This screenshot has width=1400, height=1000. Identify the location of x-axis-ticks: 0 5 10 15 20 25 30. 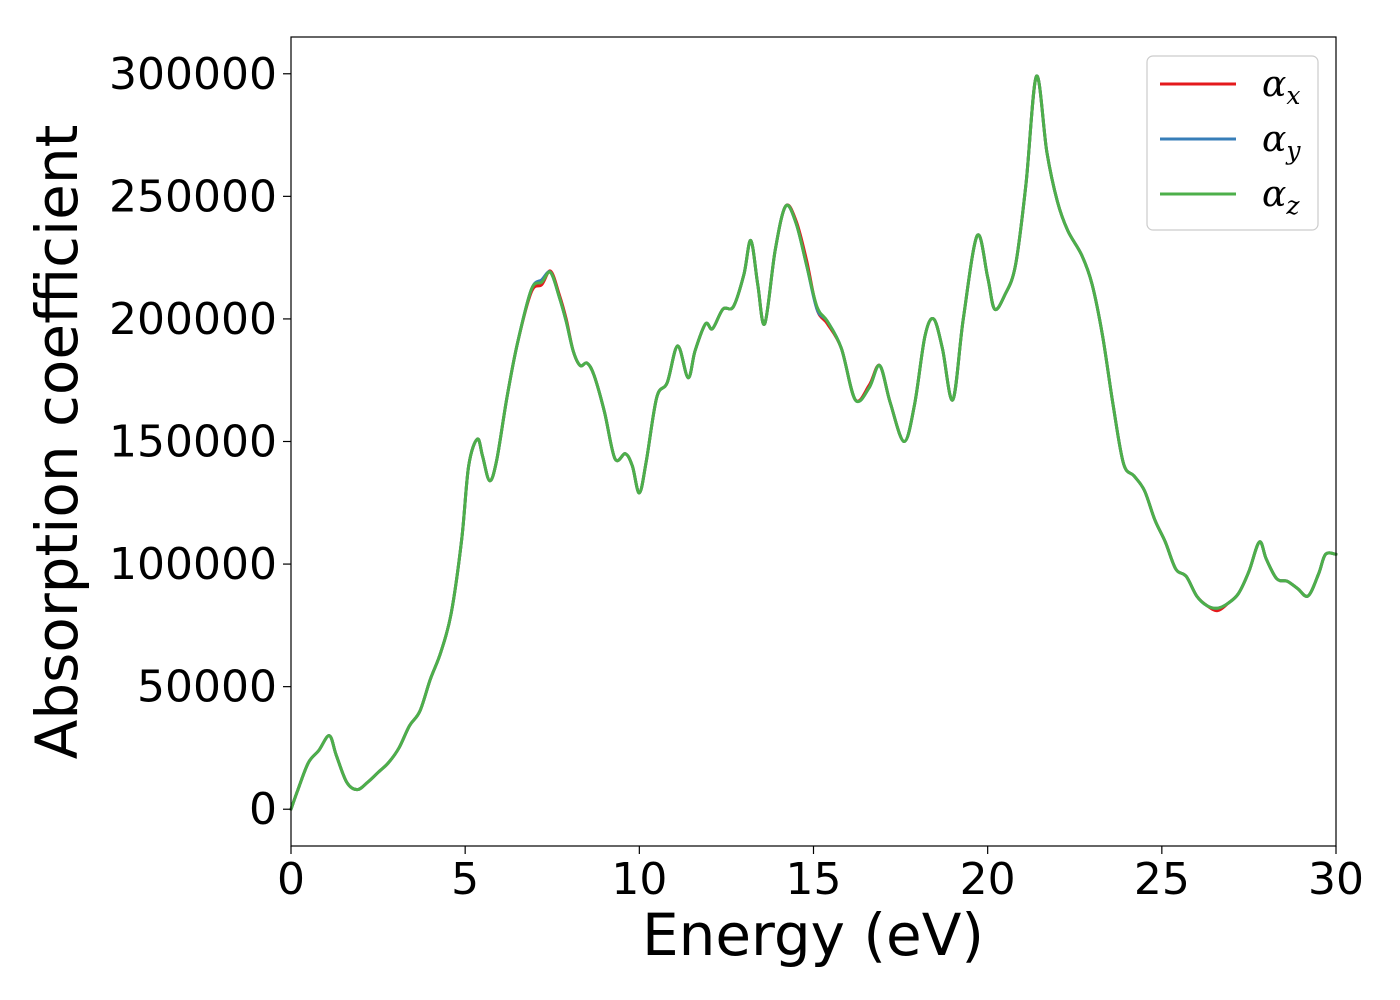
(820, 875).